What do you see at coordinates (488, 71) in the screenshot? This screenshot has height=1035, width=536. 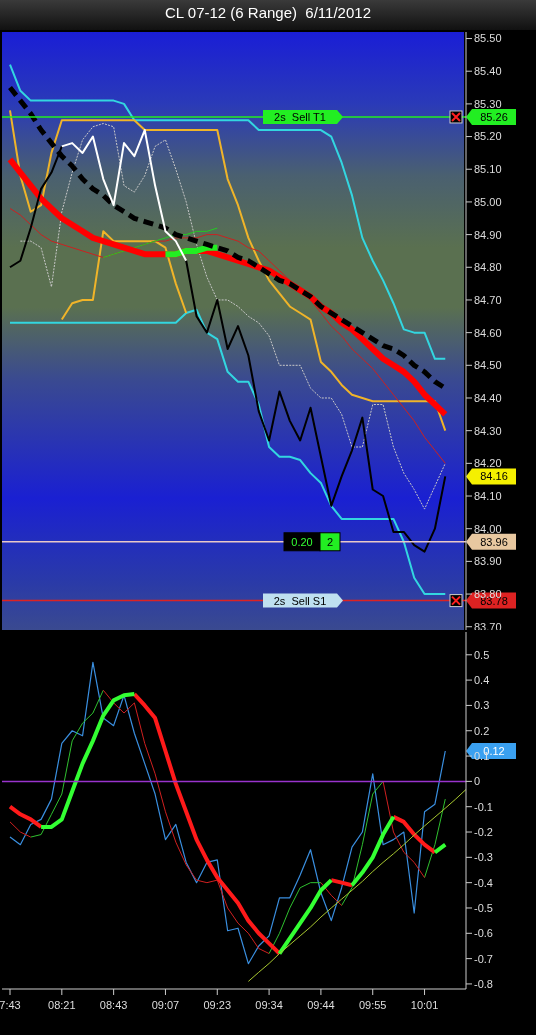 I see `y-tick-label: 85.40` at bounding box center [488, 71].